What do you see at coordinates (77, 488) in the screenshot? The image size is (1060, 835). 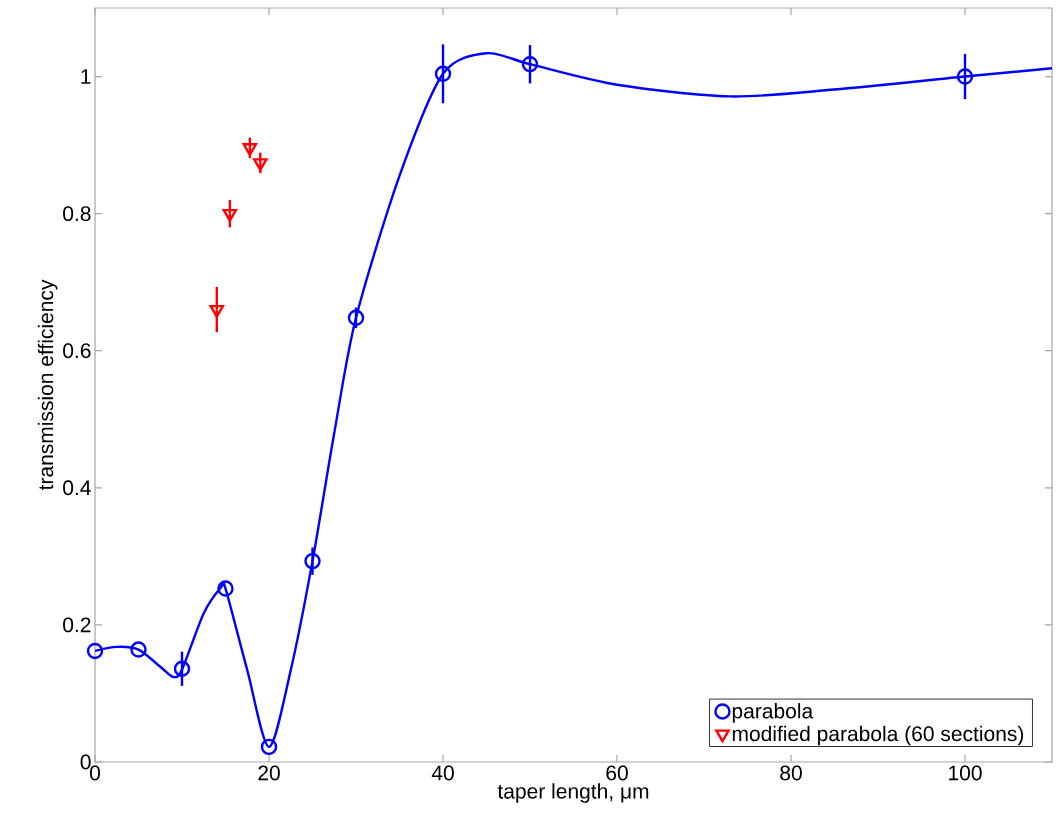 I see `y-tick-label: 0.4` at bounding box center [77, 488].